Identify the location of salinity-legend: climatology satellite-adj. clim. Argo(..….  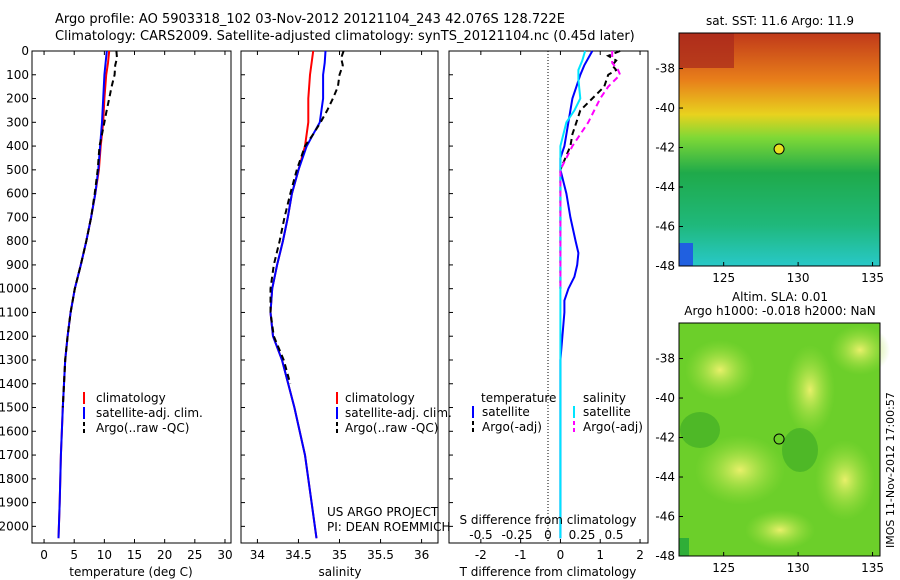
(394, 413).